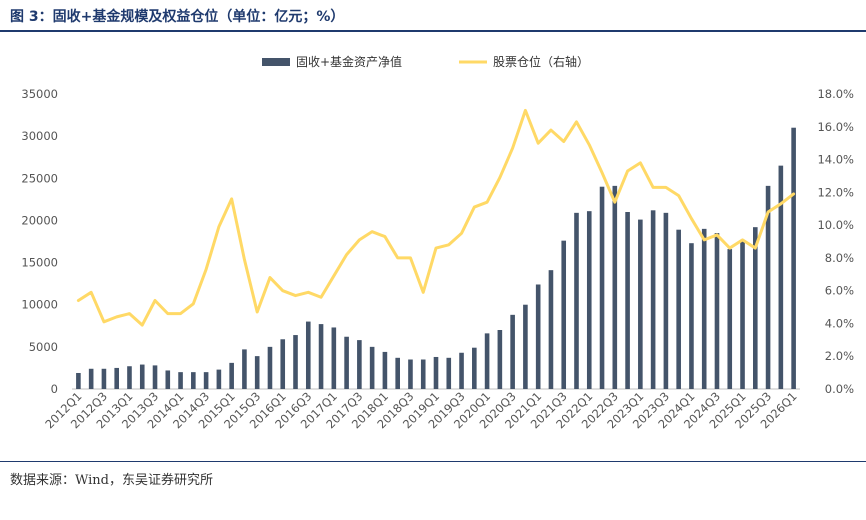 This screenshot has width=866, height=520. What do you see at coordinates (180, 380) in the screenshot?
I see `bar-2014Q1` at bounding box center [180, 380].